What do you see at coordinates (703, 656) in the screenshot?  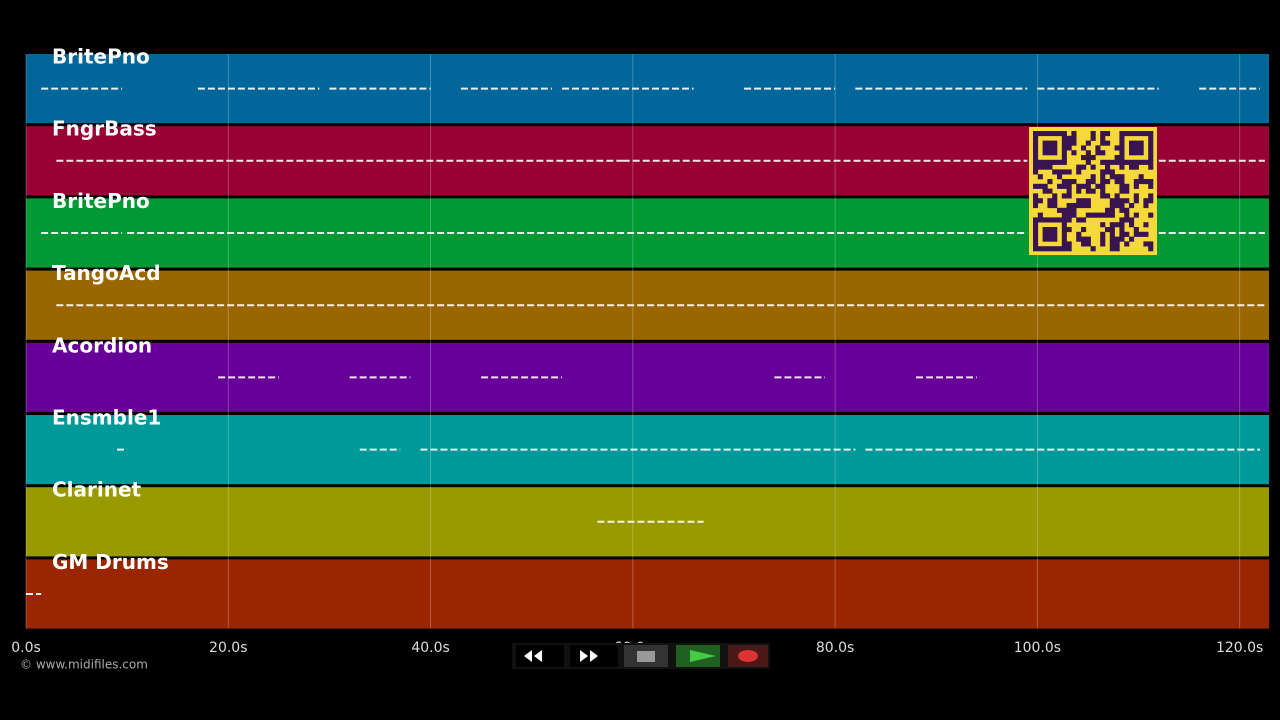 I see `play-icon` at bounding box center [703, 656].